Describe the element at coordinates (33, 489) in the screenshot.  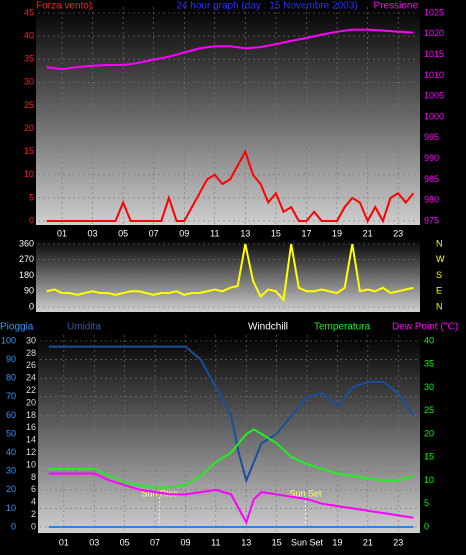
I see `y3-tick-label: 6` at that location.